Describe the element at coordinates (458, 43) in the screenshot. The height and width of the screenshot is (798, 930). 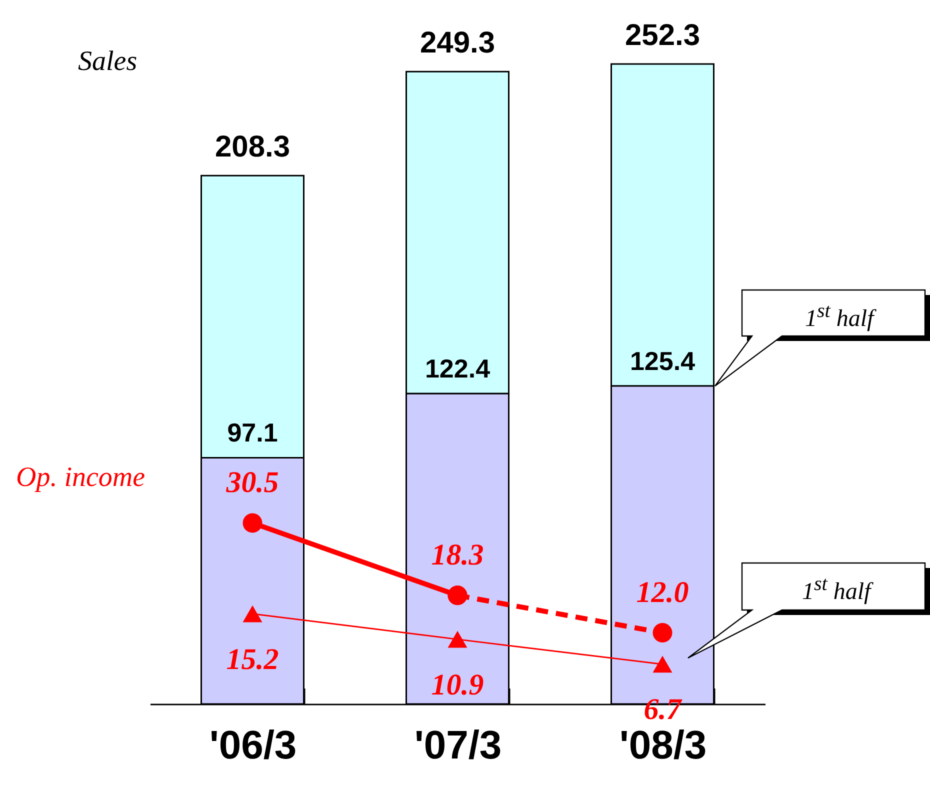
I see `total-label: 249.3` at that location.